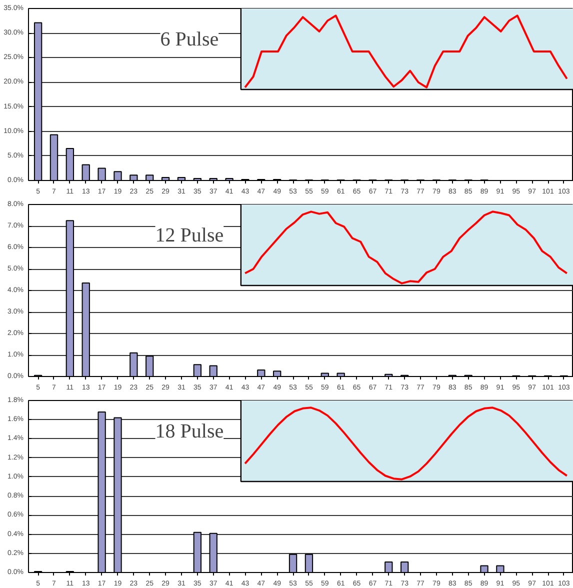  I want to click on text: 6 Pulse, so click(189, 39).